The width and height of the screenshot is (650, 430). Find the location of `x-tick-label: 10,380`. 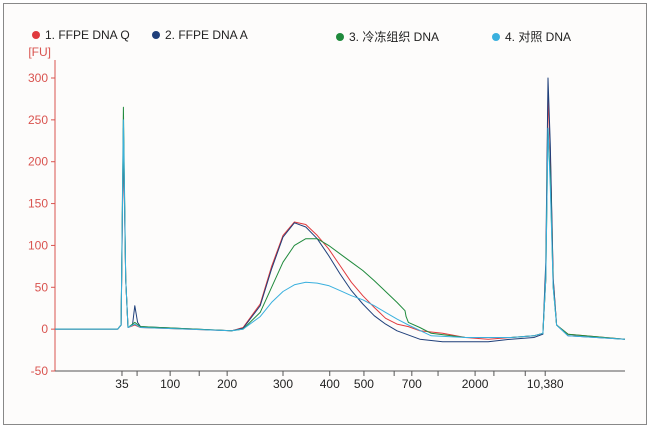

x-tick-label: 10,380 is located at coordinates (545, 384).